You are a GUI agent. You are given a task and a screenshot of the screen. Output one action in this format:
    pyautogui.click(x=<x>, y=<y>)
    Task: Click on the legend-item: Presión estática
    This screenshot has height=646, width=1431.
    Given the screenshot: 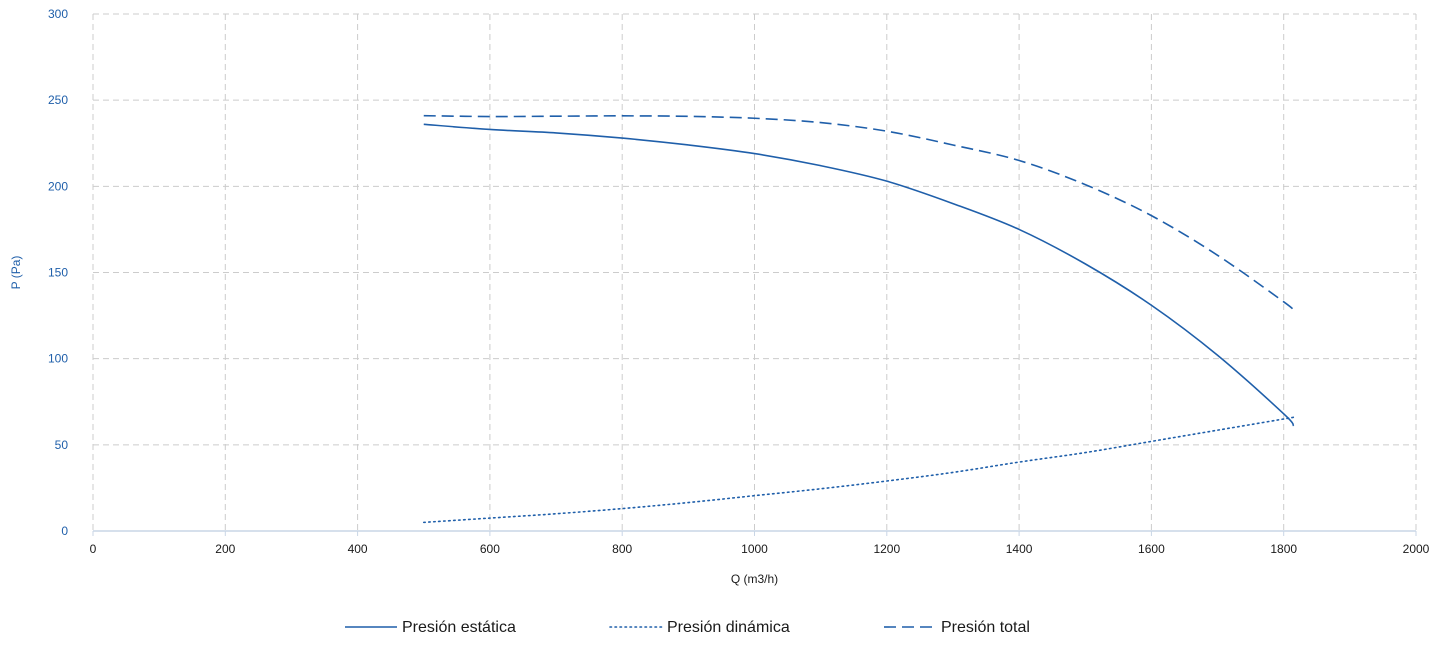 What is the action you would take?
    pyautogui.click(x=430, y=627)
    